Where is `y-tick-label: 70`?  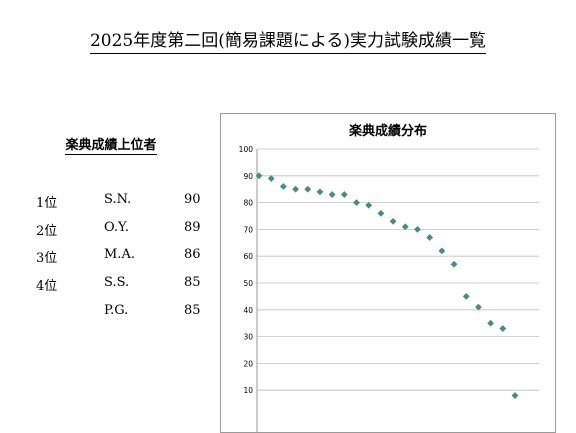 y-tick-label: 70 is located at coordinates (248, 229).